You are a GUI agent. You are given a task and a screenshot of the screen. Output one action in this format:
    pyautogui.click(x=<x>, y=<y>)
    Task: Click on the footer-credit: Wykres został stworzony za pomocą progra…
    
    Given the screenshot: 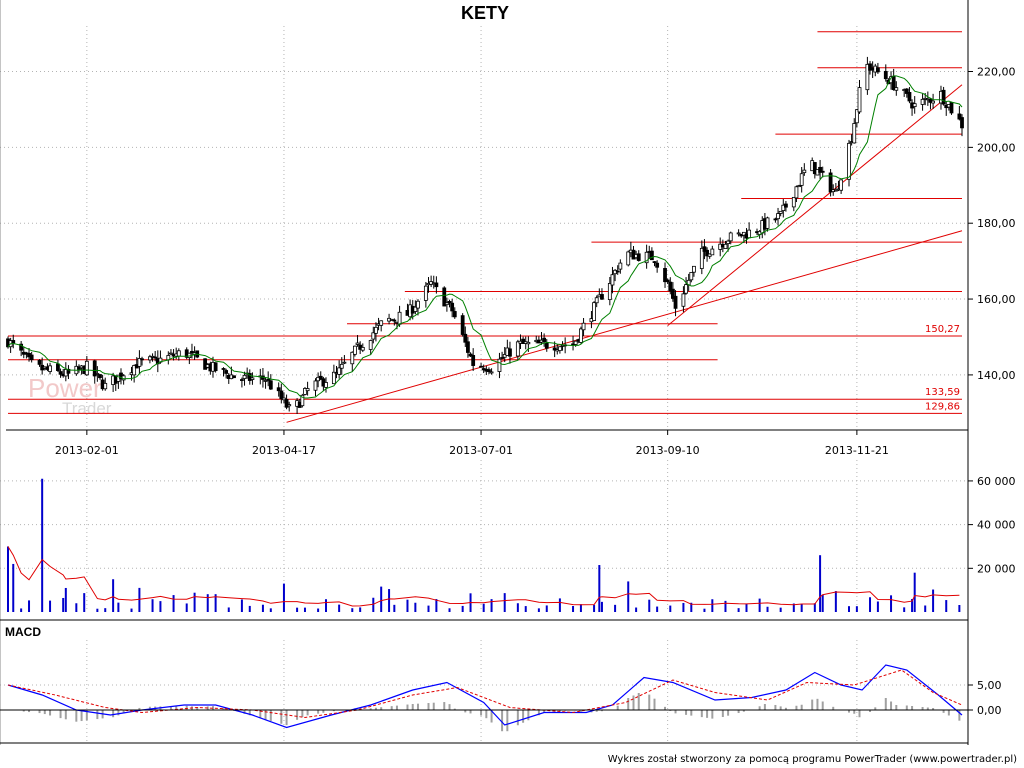 What is the action you would take?
    pyautogui.click(x=812, y=759)
    